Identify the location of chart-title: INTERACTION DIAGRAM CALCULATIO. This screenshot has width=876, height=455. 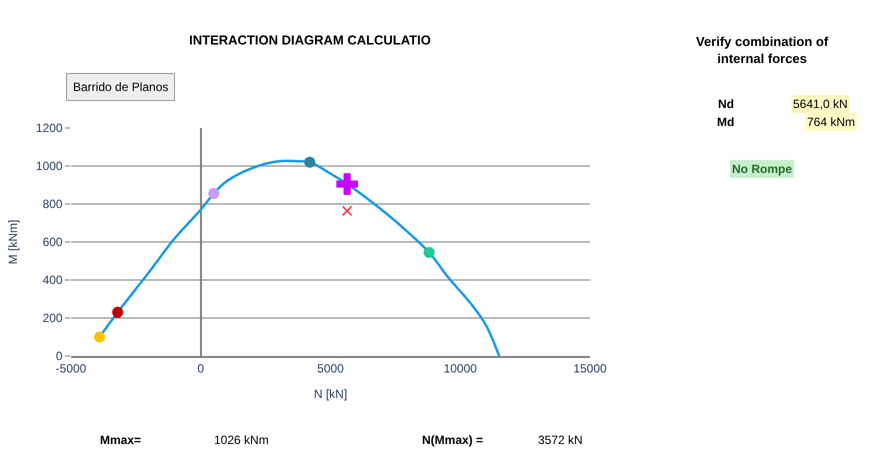
(310, 40).